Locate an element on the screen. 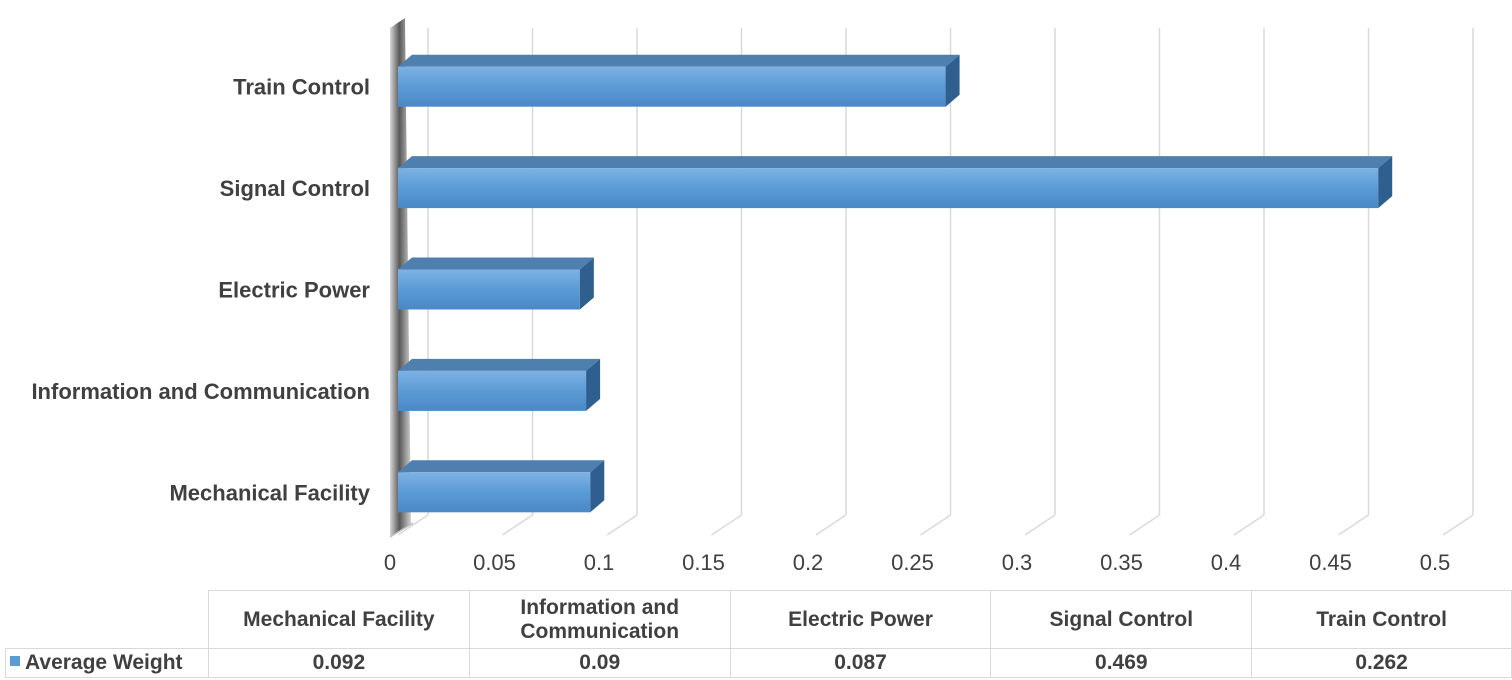 The width and height of the screenshot is (1512, 680). legend-entry: Average Weight is located at coordinates (107, 663).